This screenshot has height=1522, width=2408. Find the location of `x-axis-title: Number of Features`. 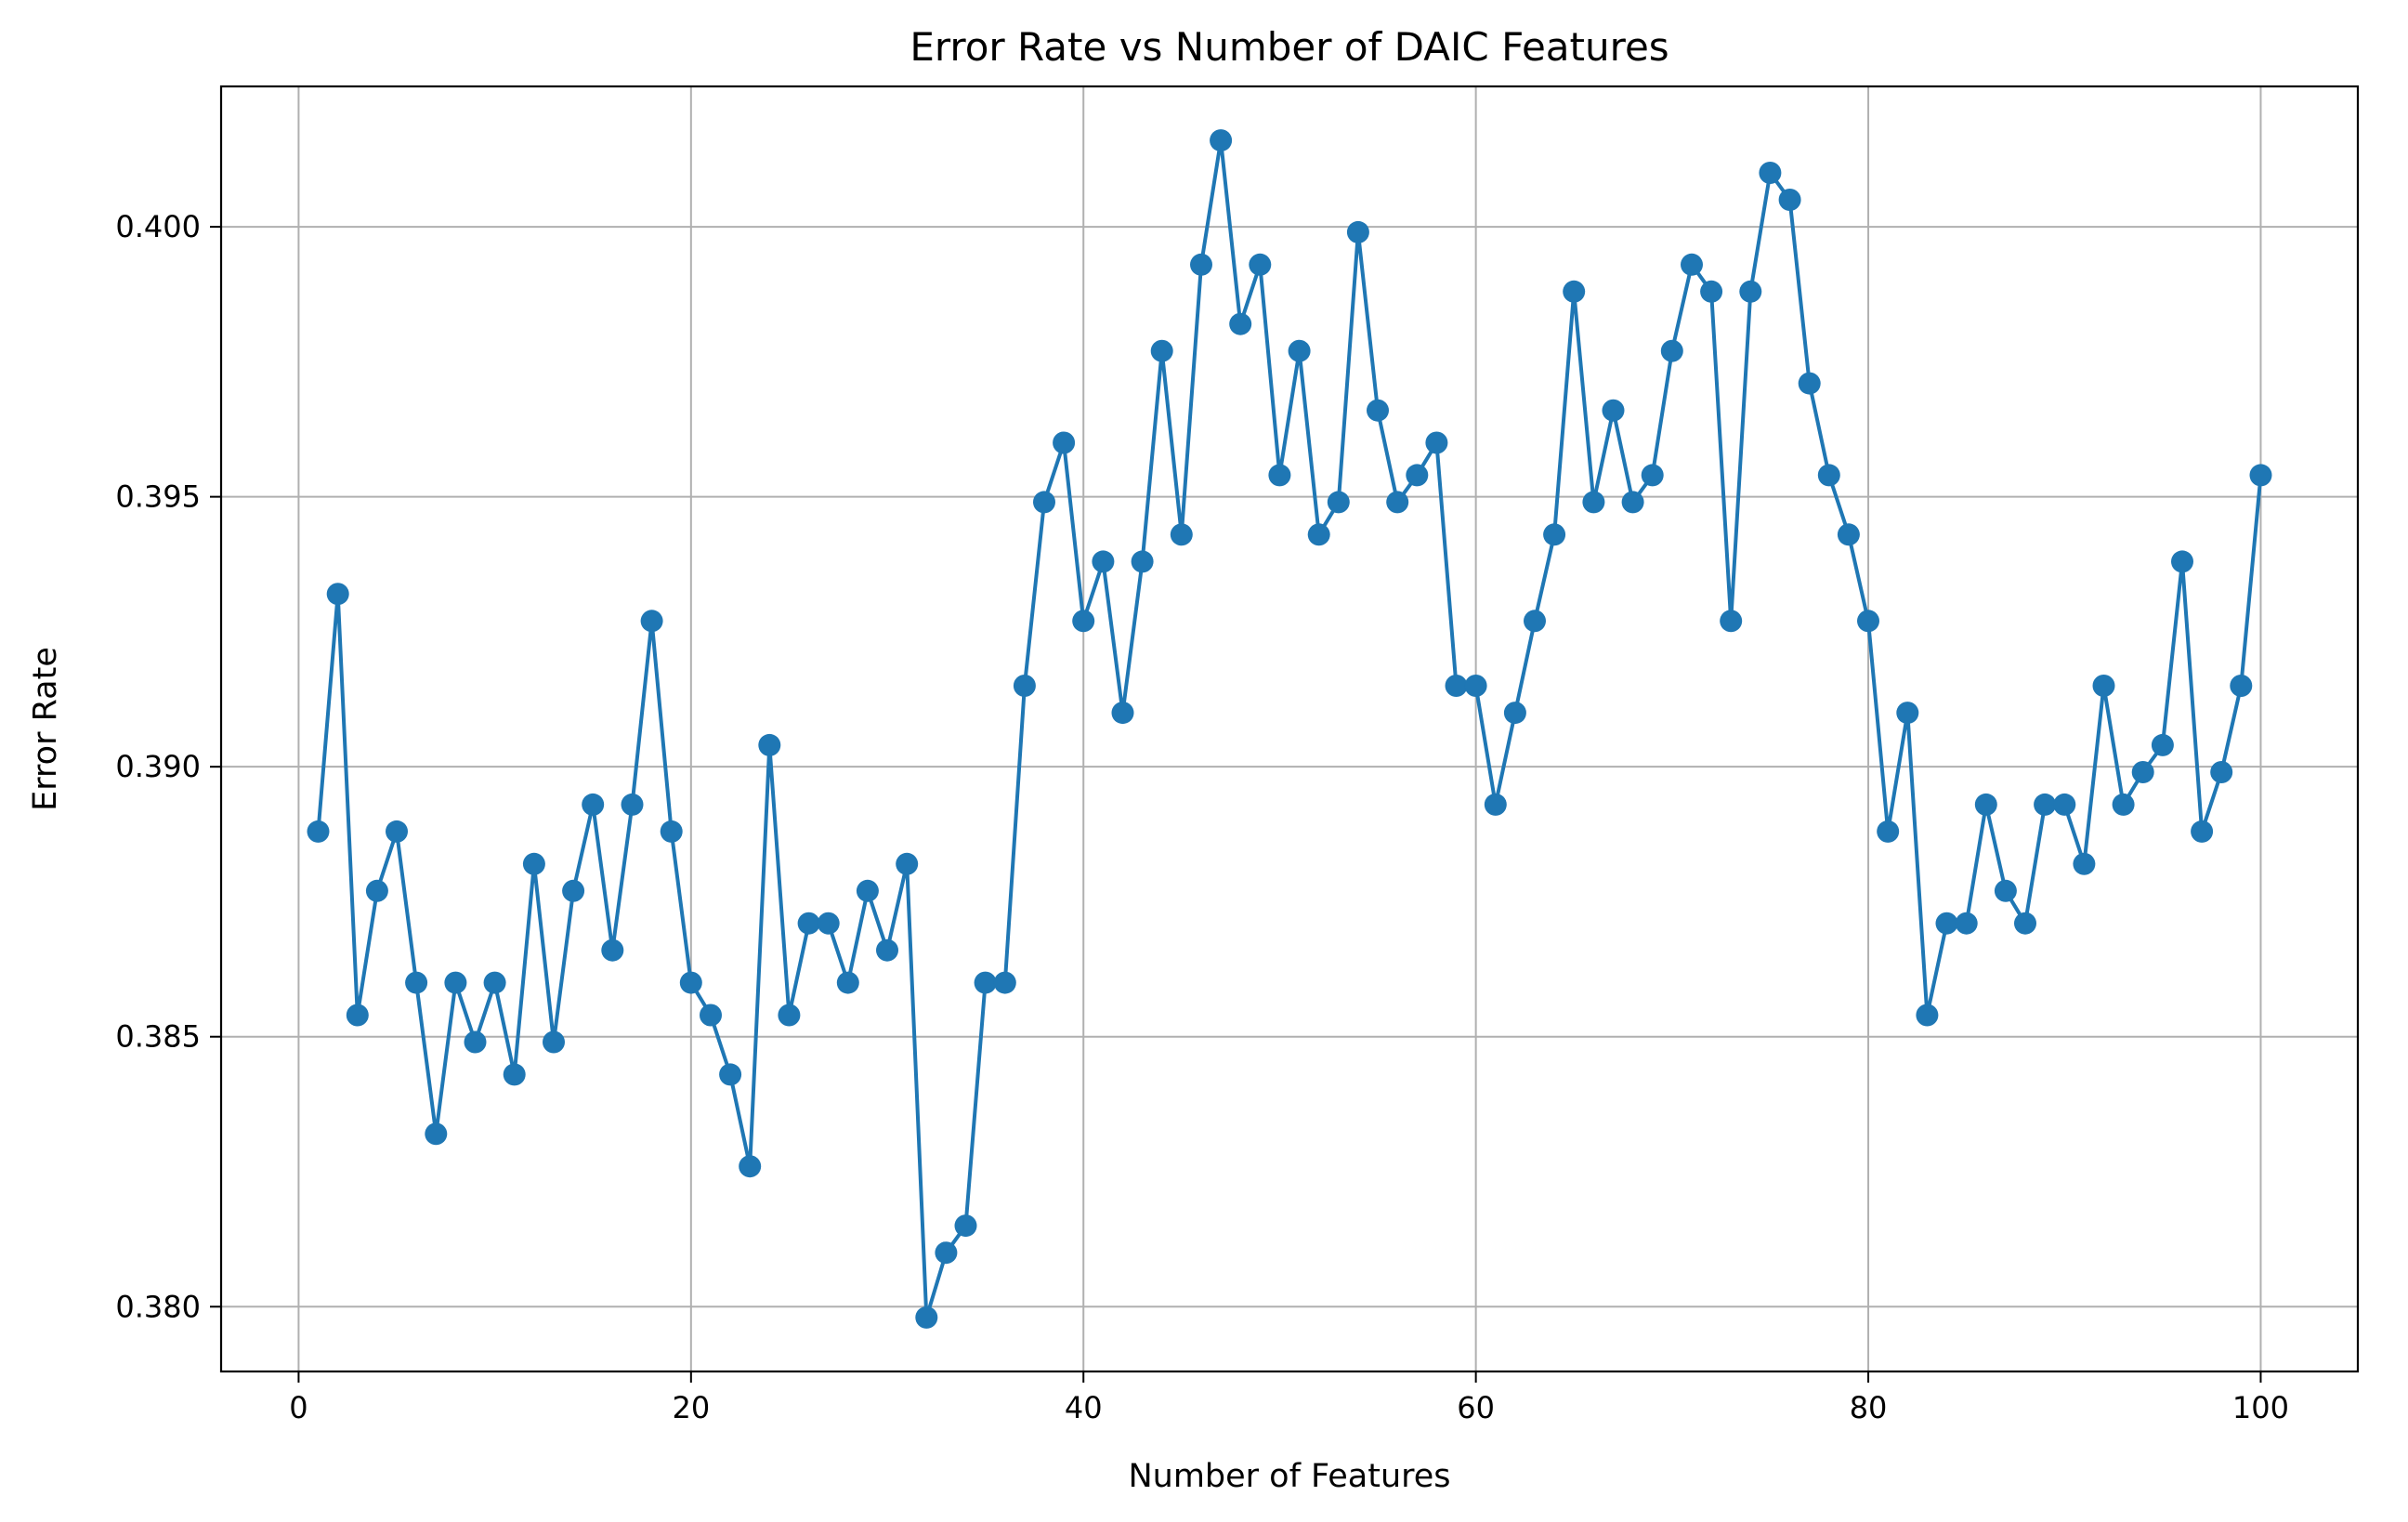

x-axis-title: Number of Features is located at coordinates (1289, 1476).